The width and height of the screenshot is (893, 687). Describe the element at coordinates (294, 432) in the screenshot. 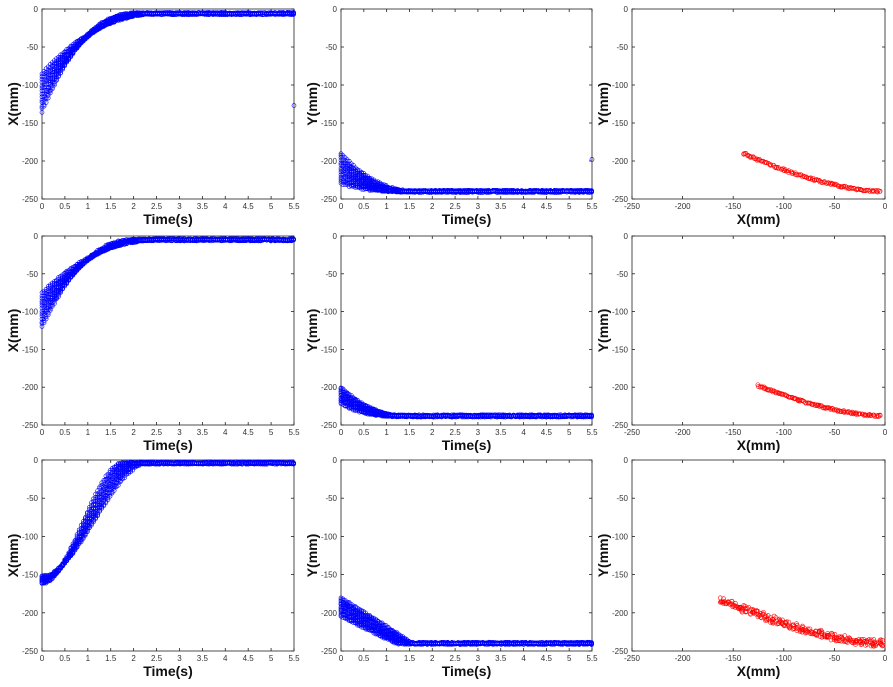

I see `x-tick-label: 5.5` at that location.